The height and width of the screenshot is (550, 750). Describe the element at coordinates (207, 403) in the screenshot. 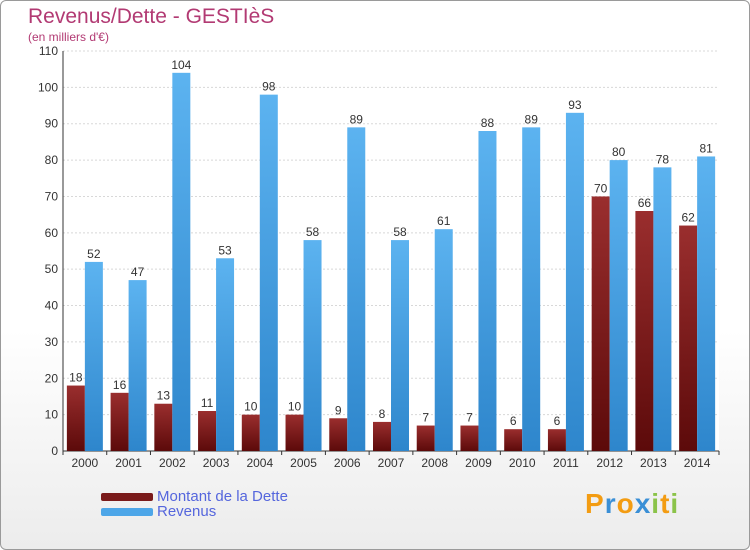

I see `data-label: 11` at that location.